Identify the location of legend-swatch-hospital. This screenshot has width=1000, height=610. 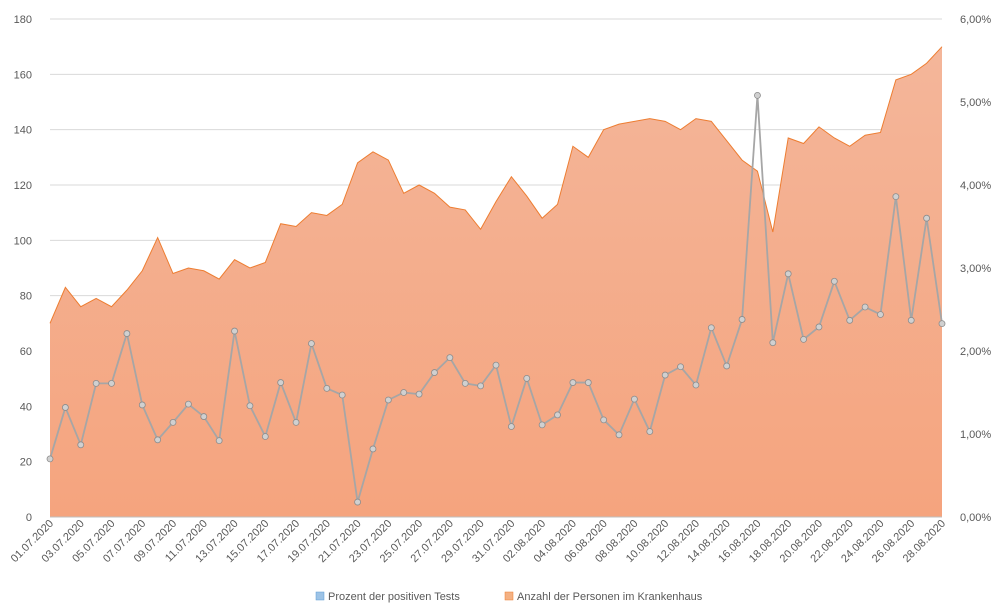
(509, 596).